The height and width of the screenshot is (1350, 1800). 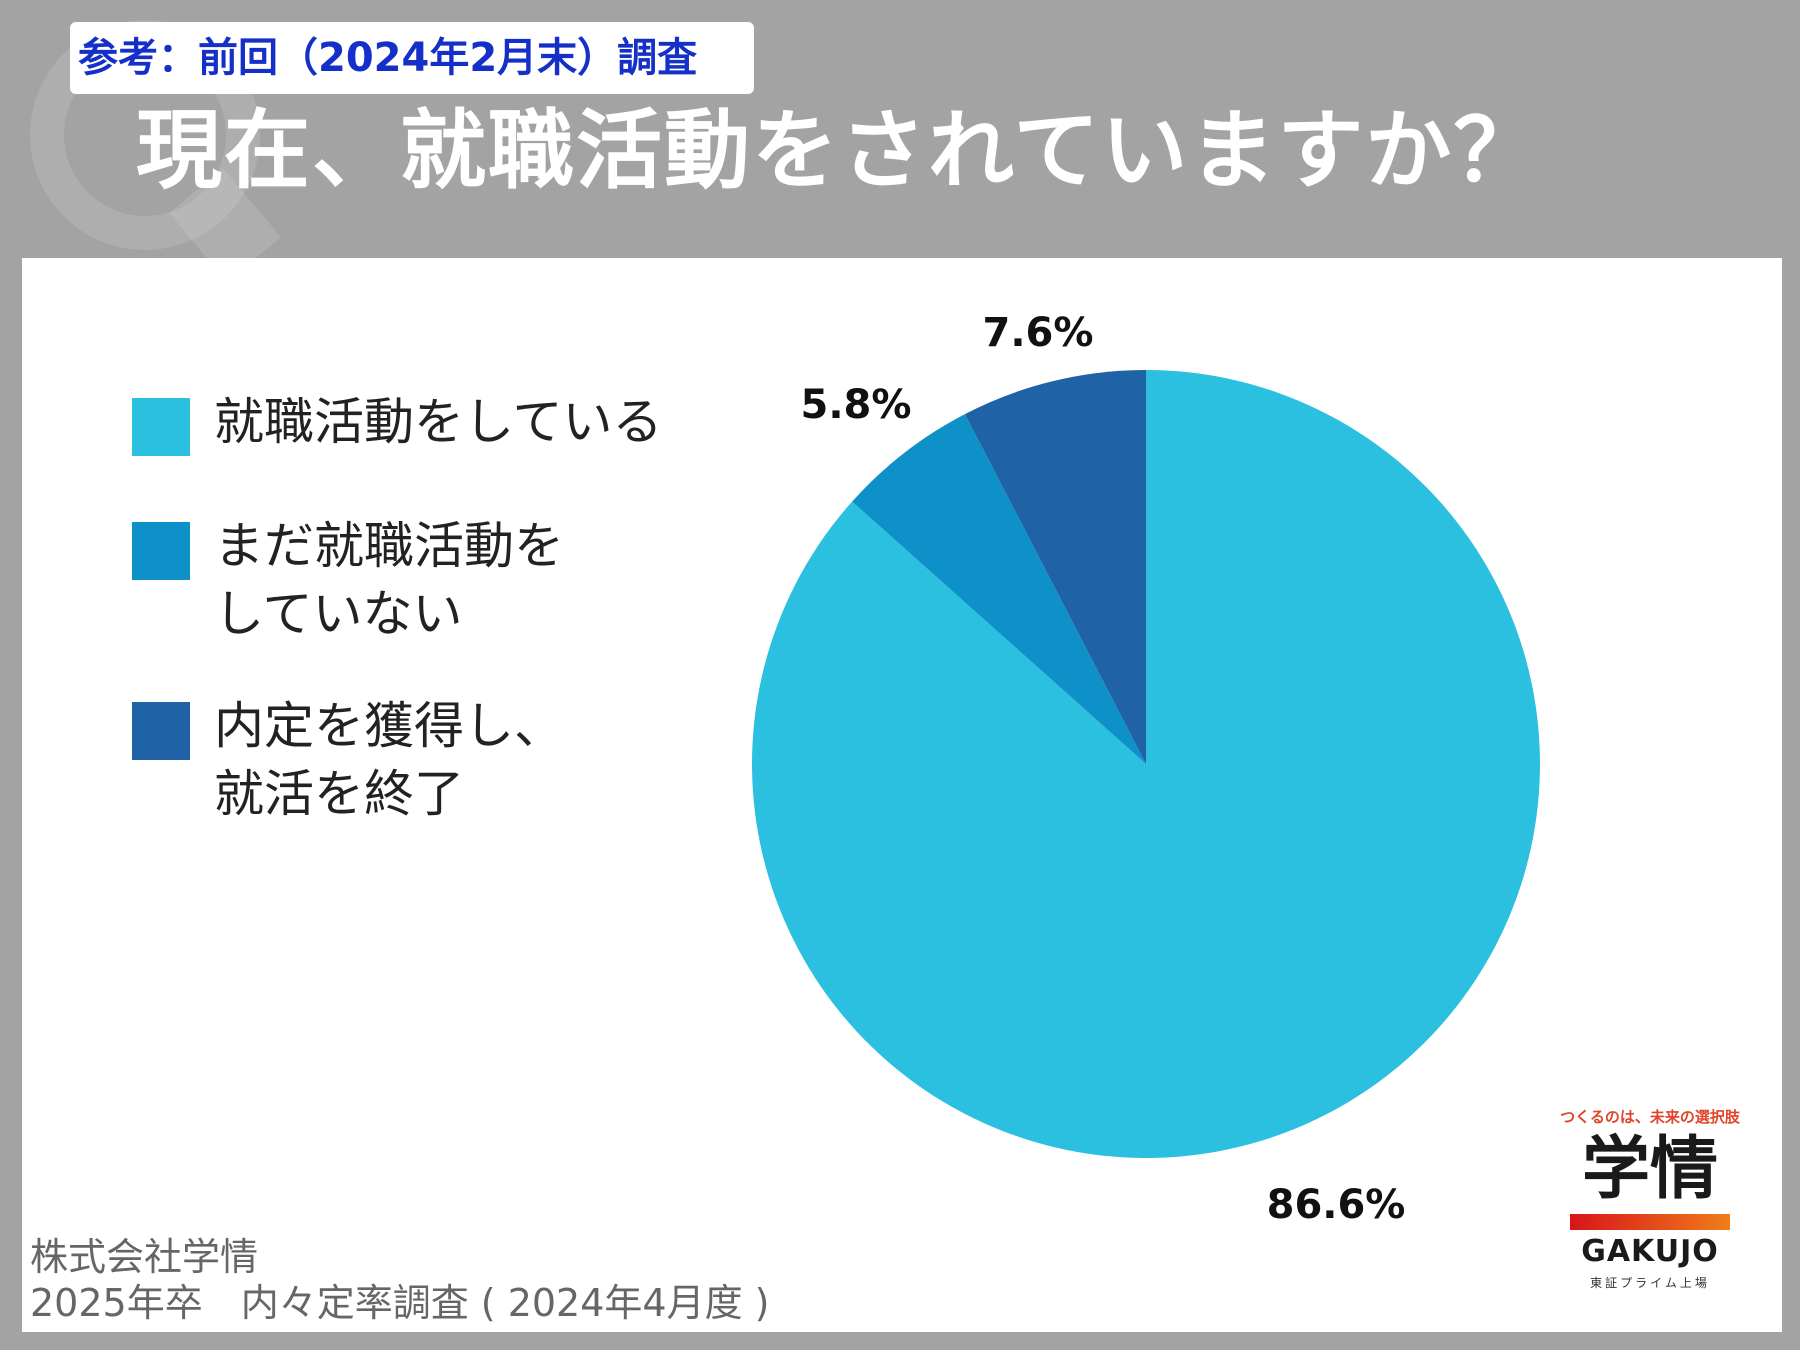 I want to click on logo-mark: 学情, so click(x=1649, y=1169).